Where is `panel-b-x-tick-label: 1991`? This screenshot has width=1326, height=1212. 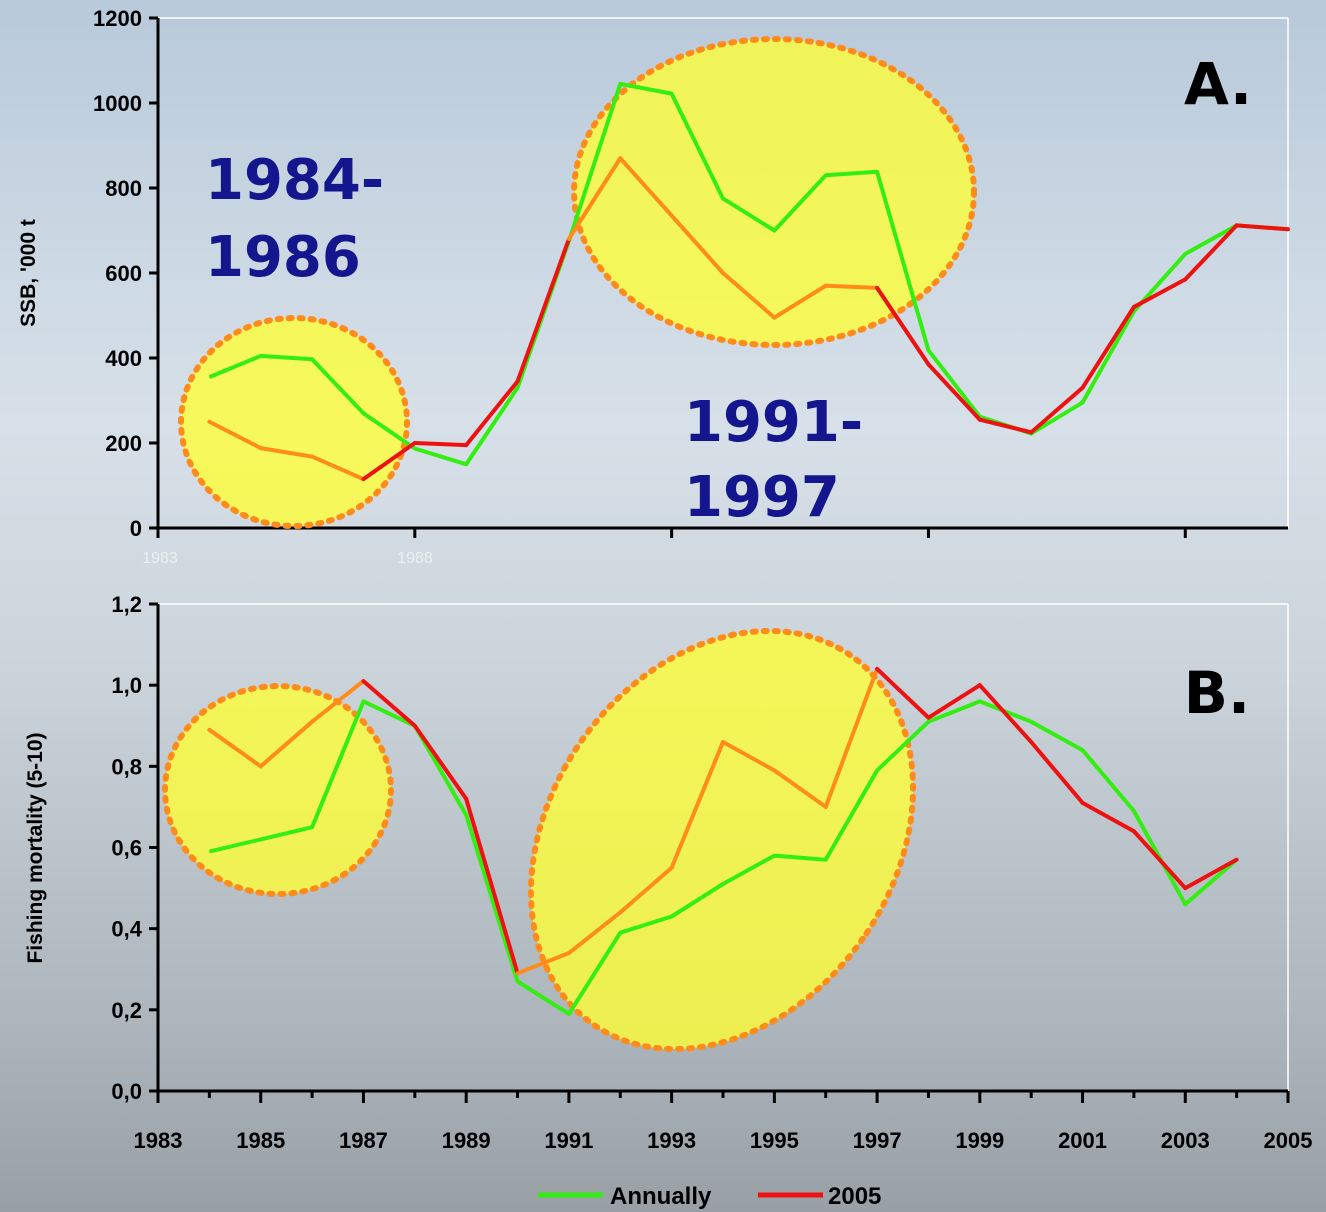
panel-b-x-tick-label: 1991 is located at coordinates (568, 1140).